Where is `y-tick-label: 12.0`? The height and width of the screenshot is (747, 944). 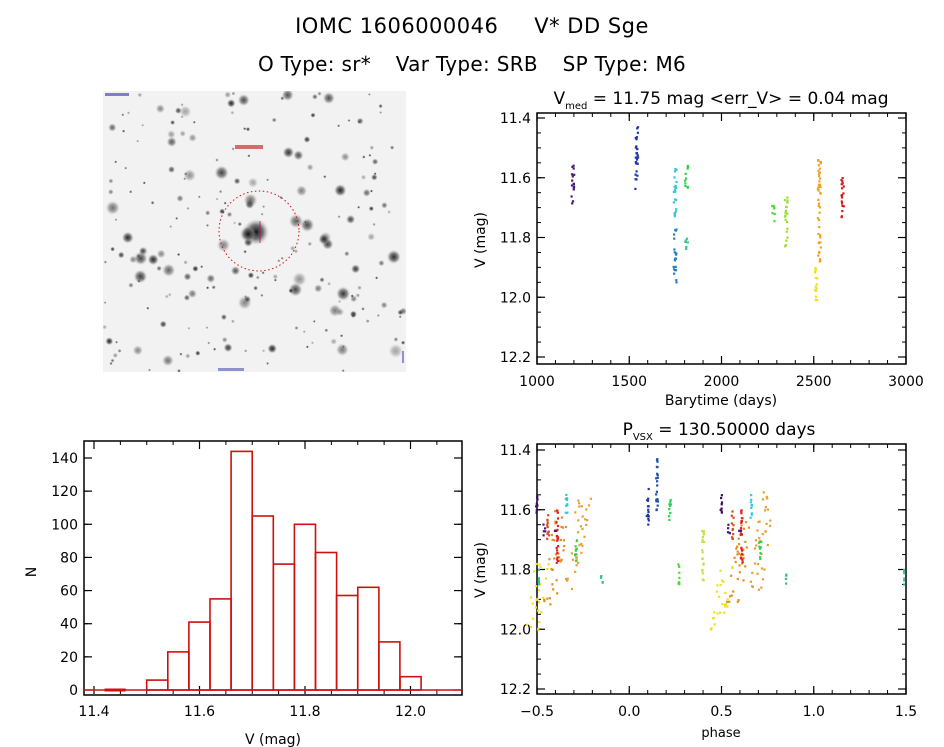 y-tick-label: 12.0 is located at coordinates (515, 630).